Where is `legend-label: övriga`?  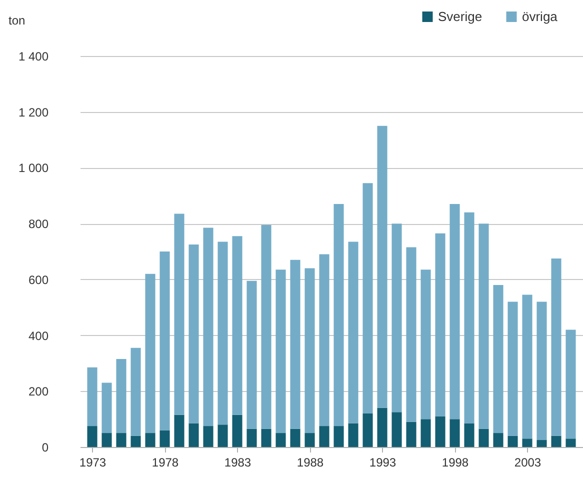
legend-label: övriga is located at coordinates (540, 16).